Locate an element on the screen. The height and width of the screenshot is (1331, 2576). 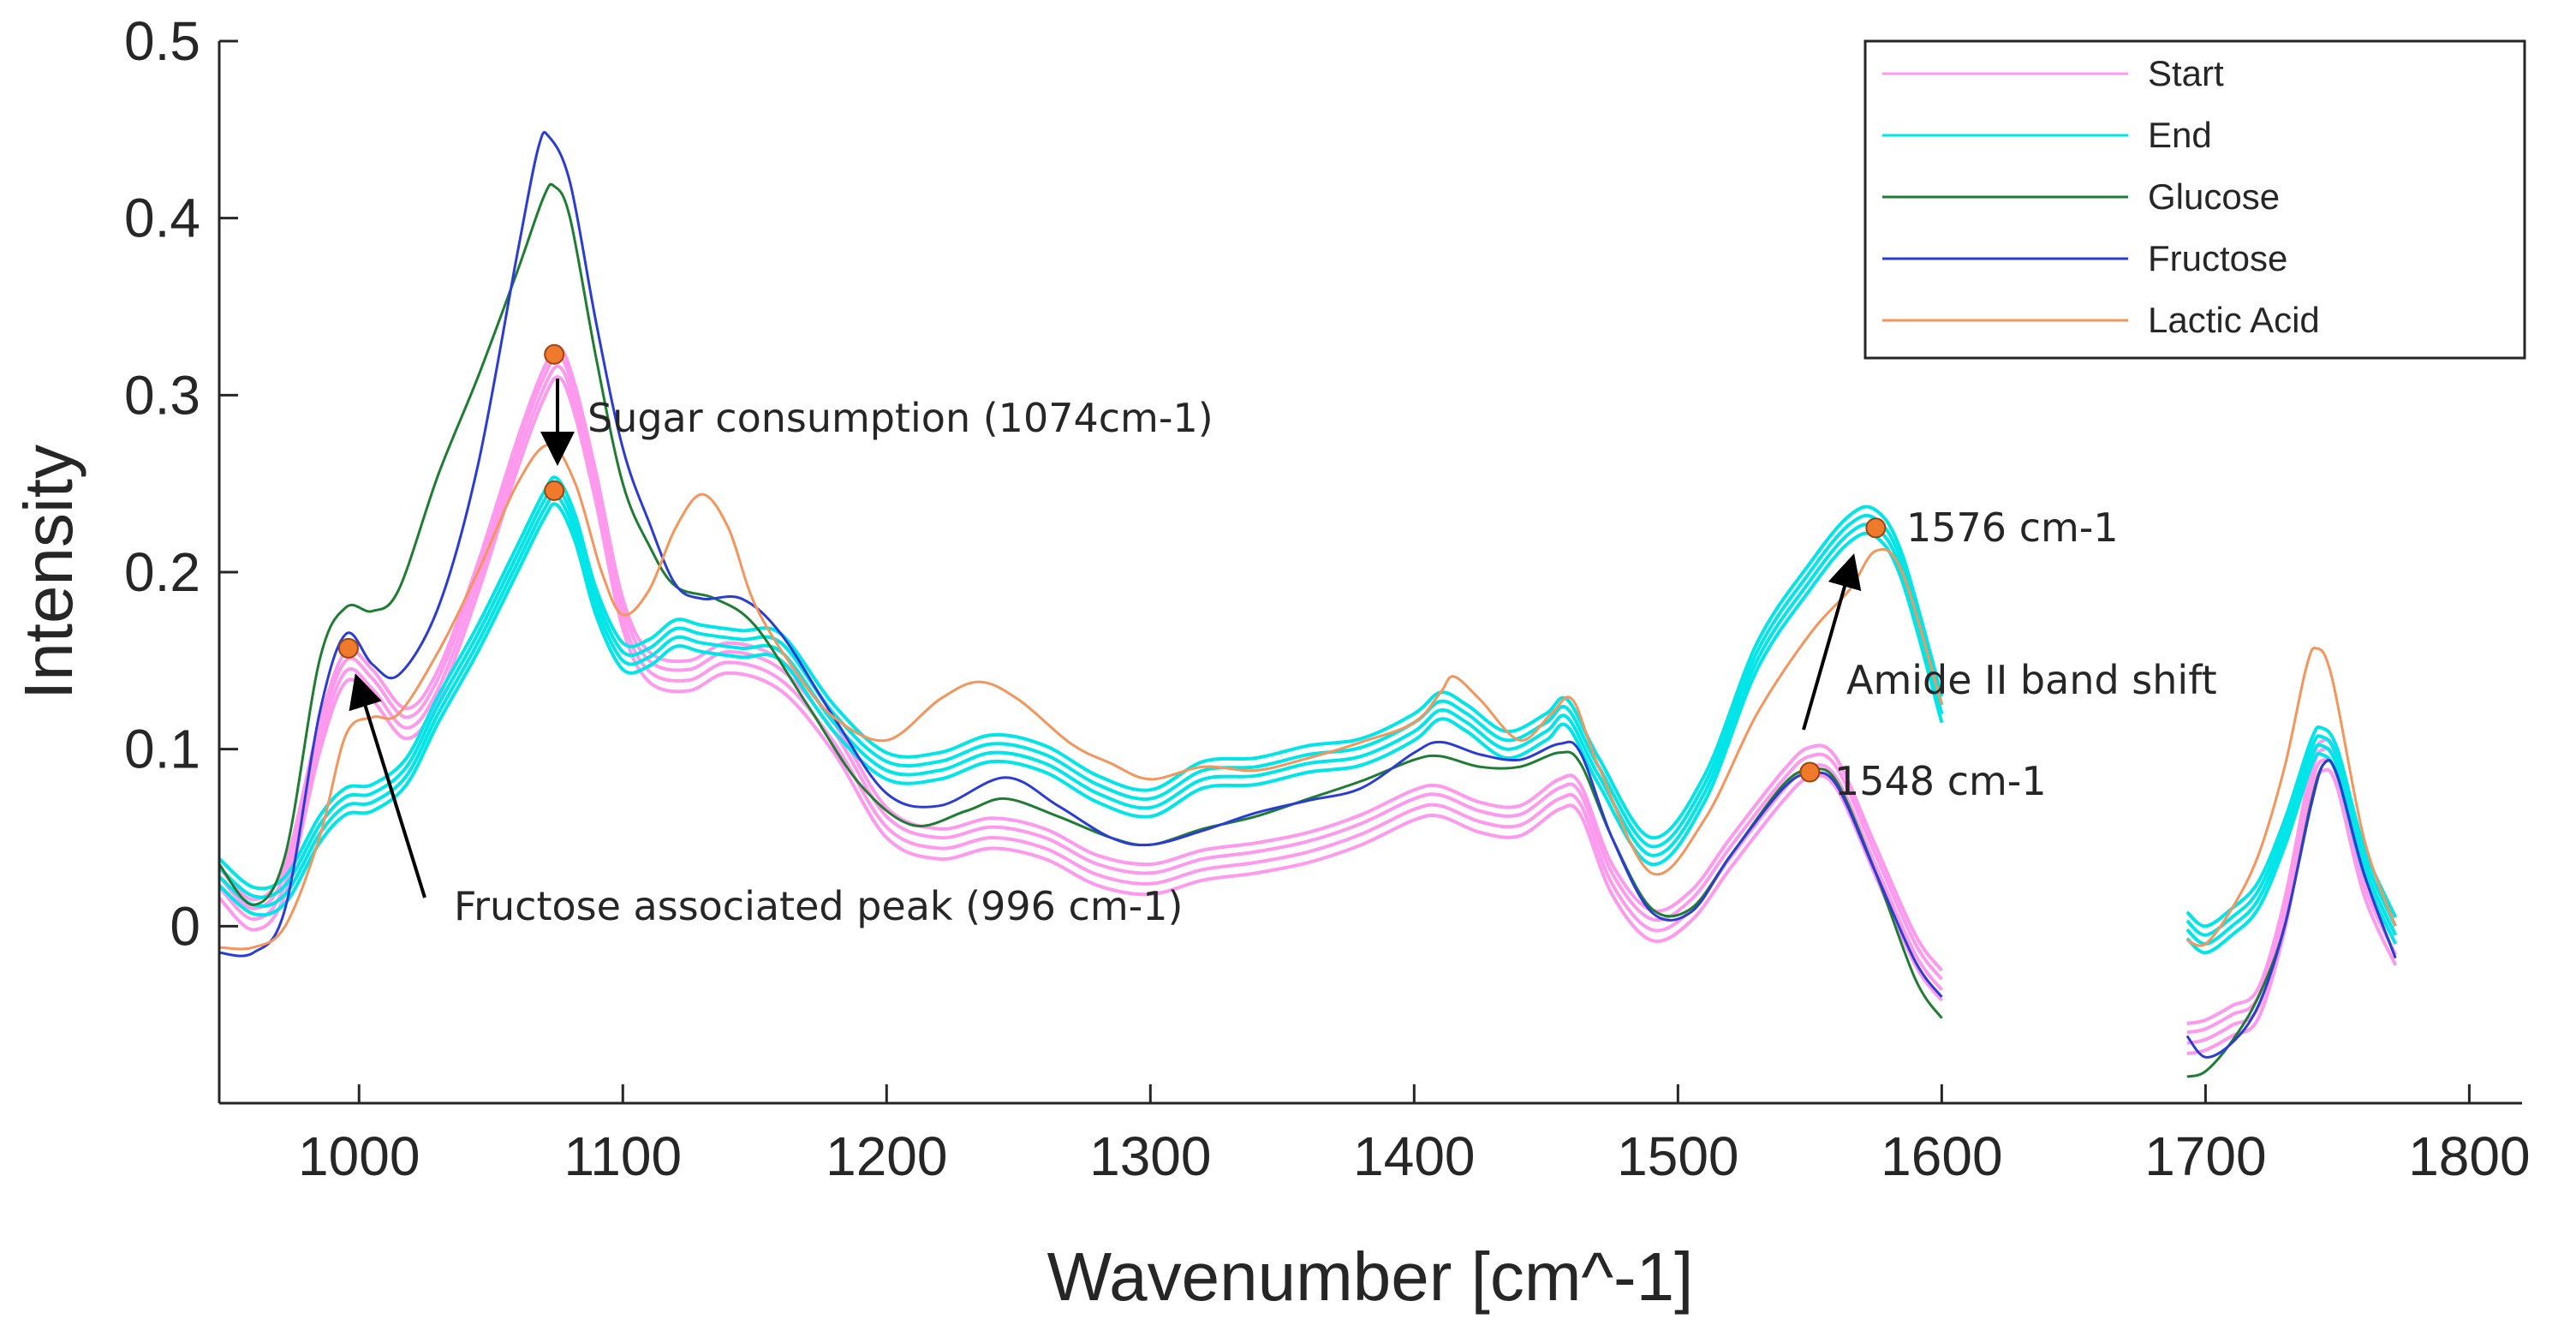
x-tick-label-1500: 1500 is located at coordinates (1678, 1156).